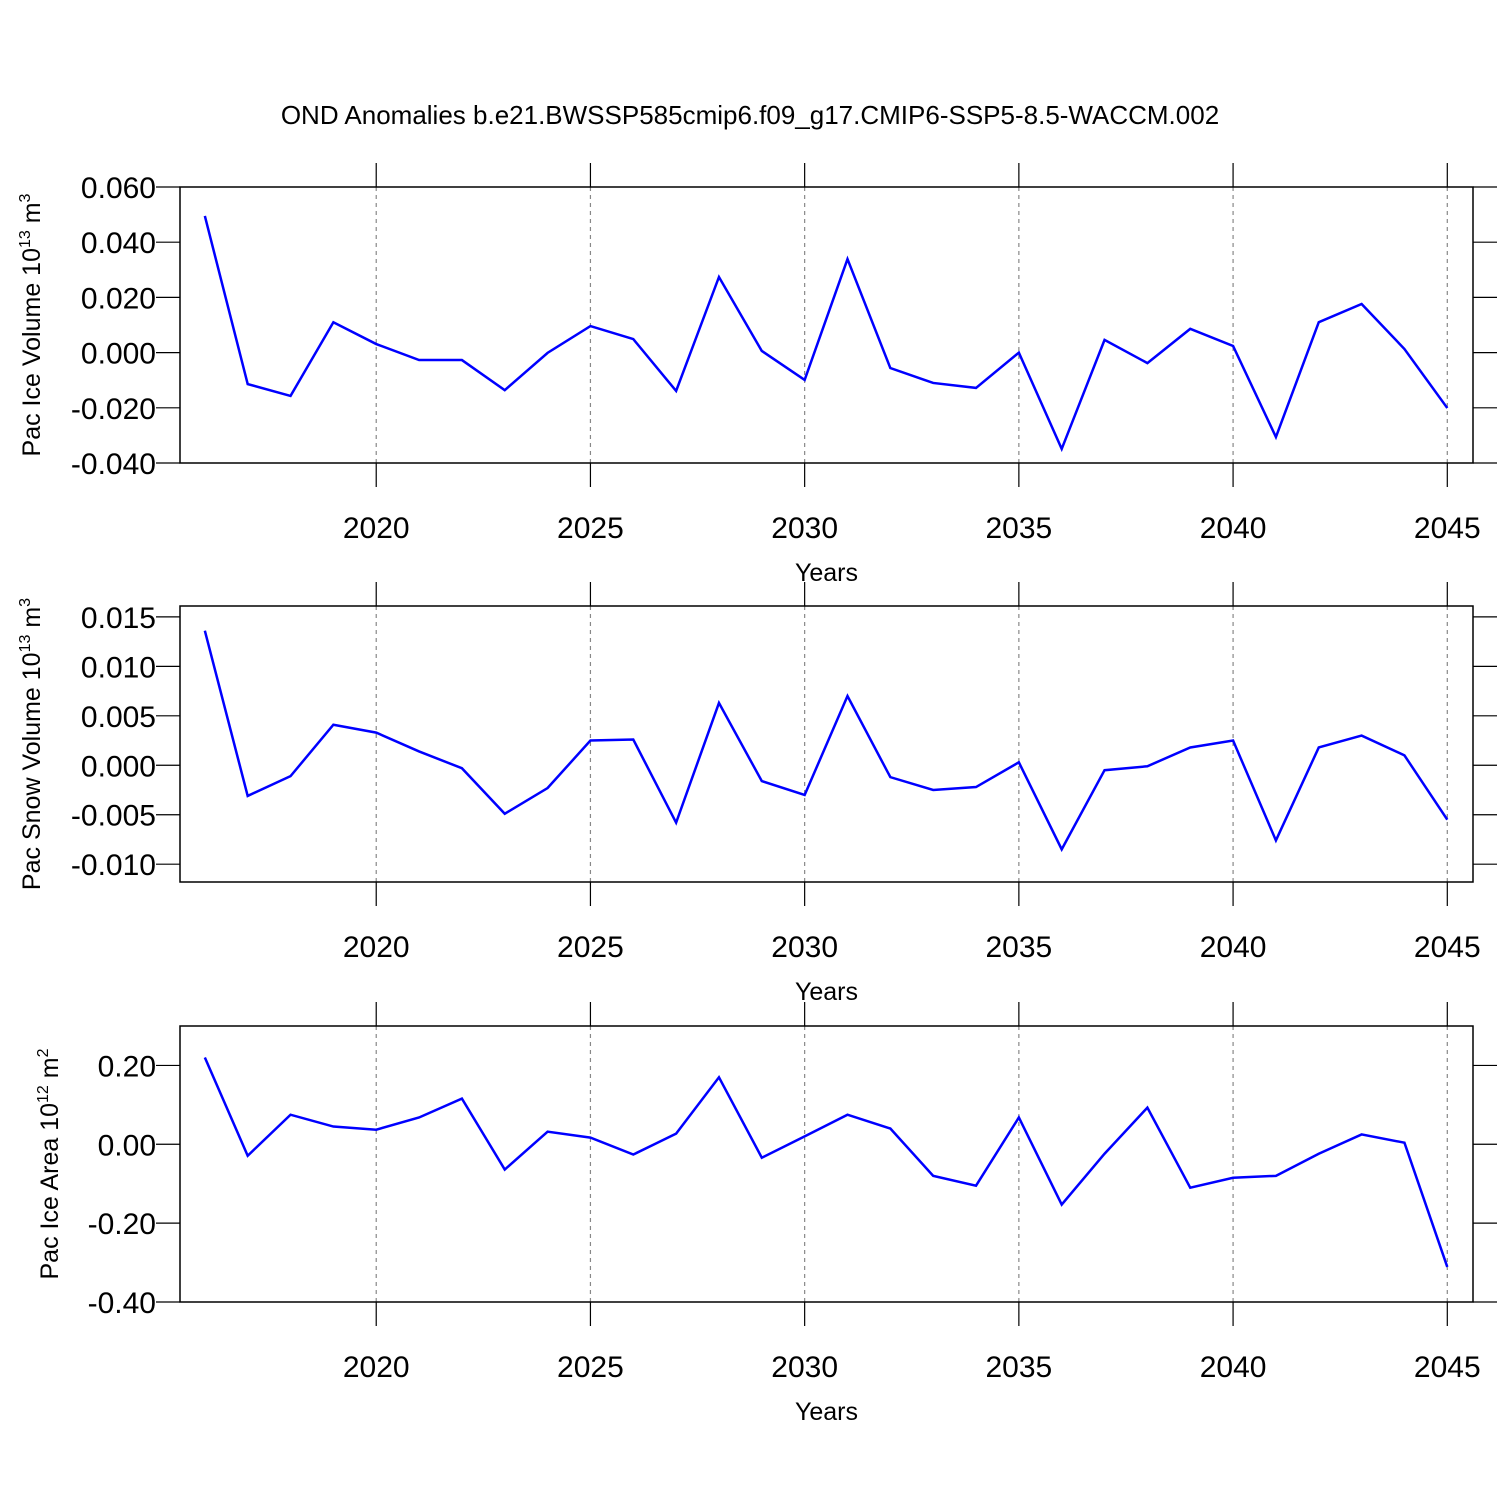 The image size is (1500, 1500). What do you see at coordinates (43, 1094) in the screenshot?
I see `y-axis-title-superscript: 12` at bounding box center [43, 1094].